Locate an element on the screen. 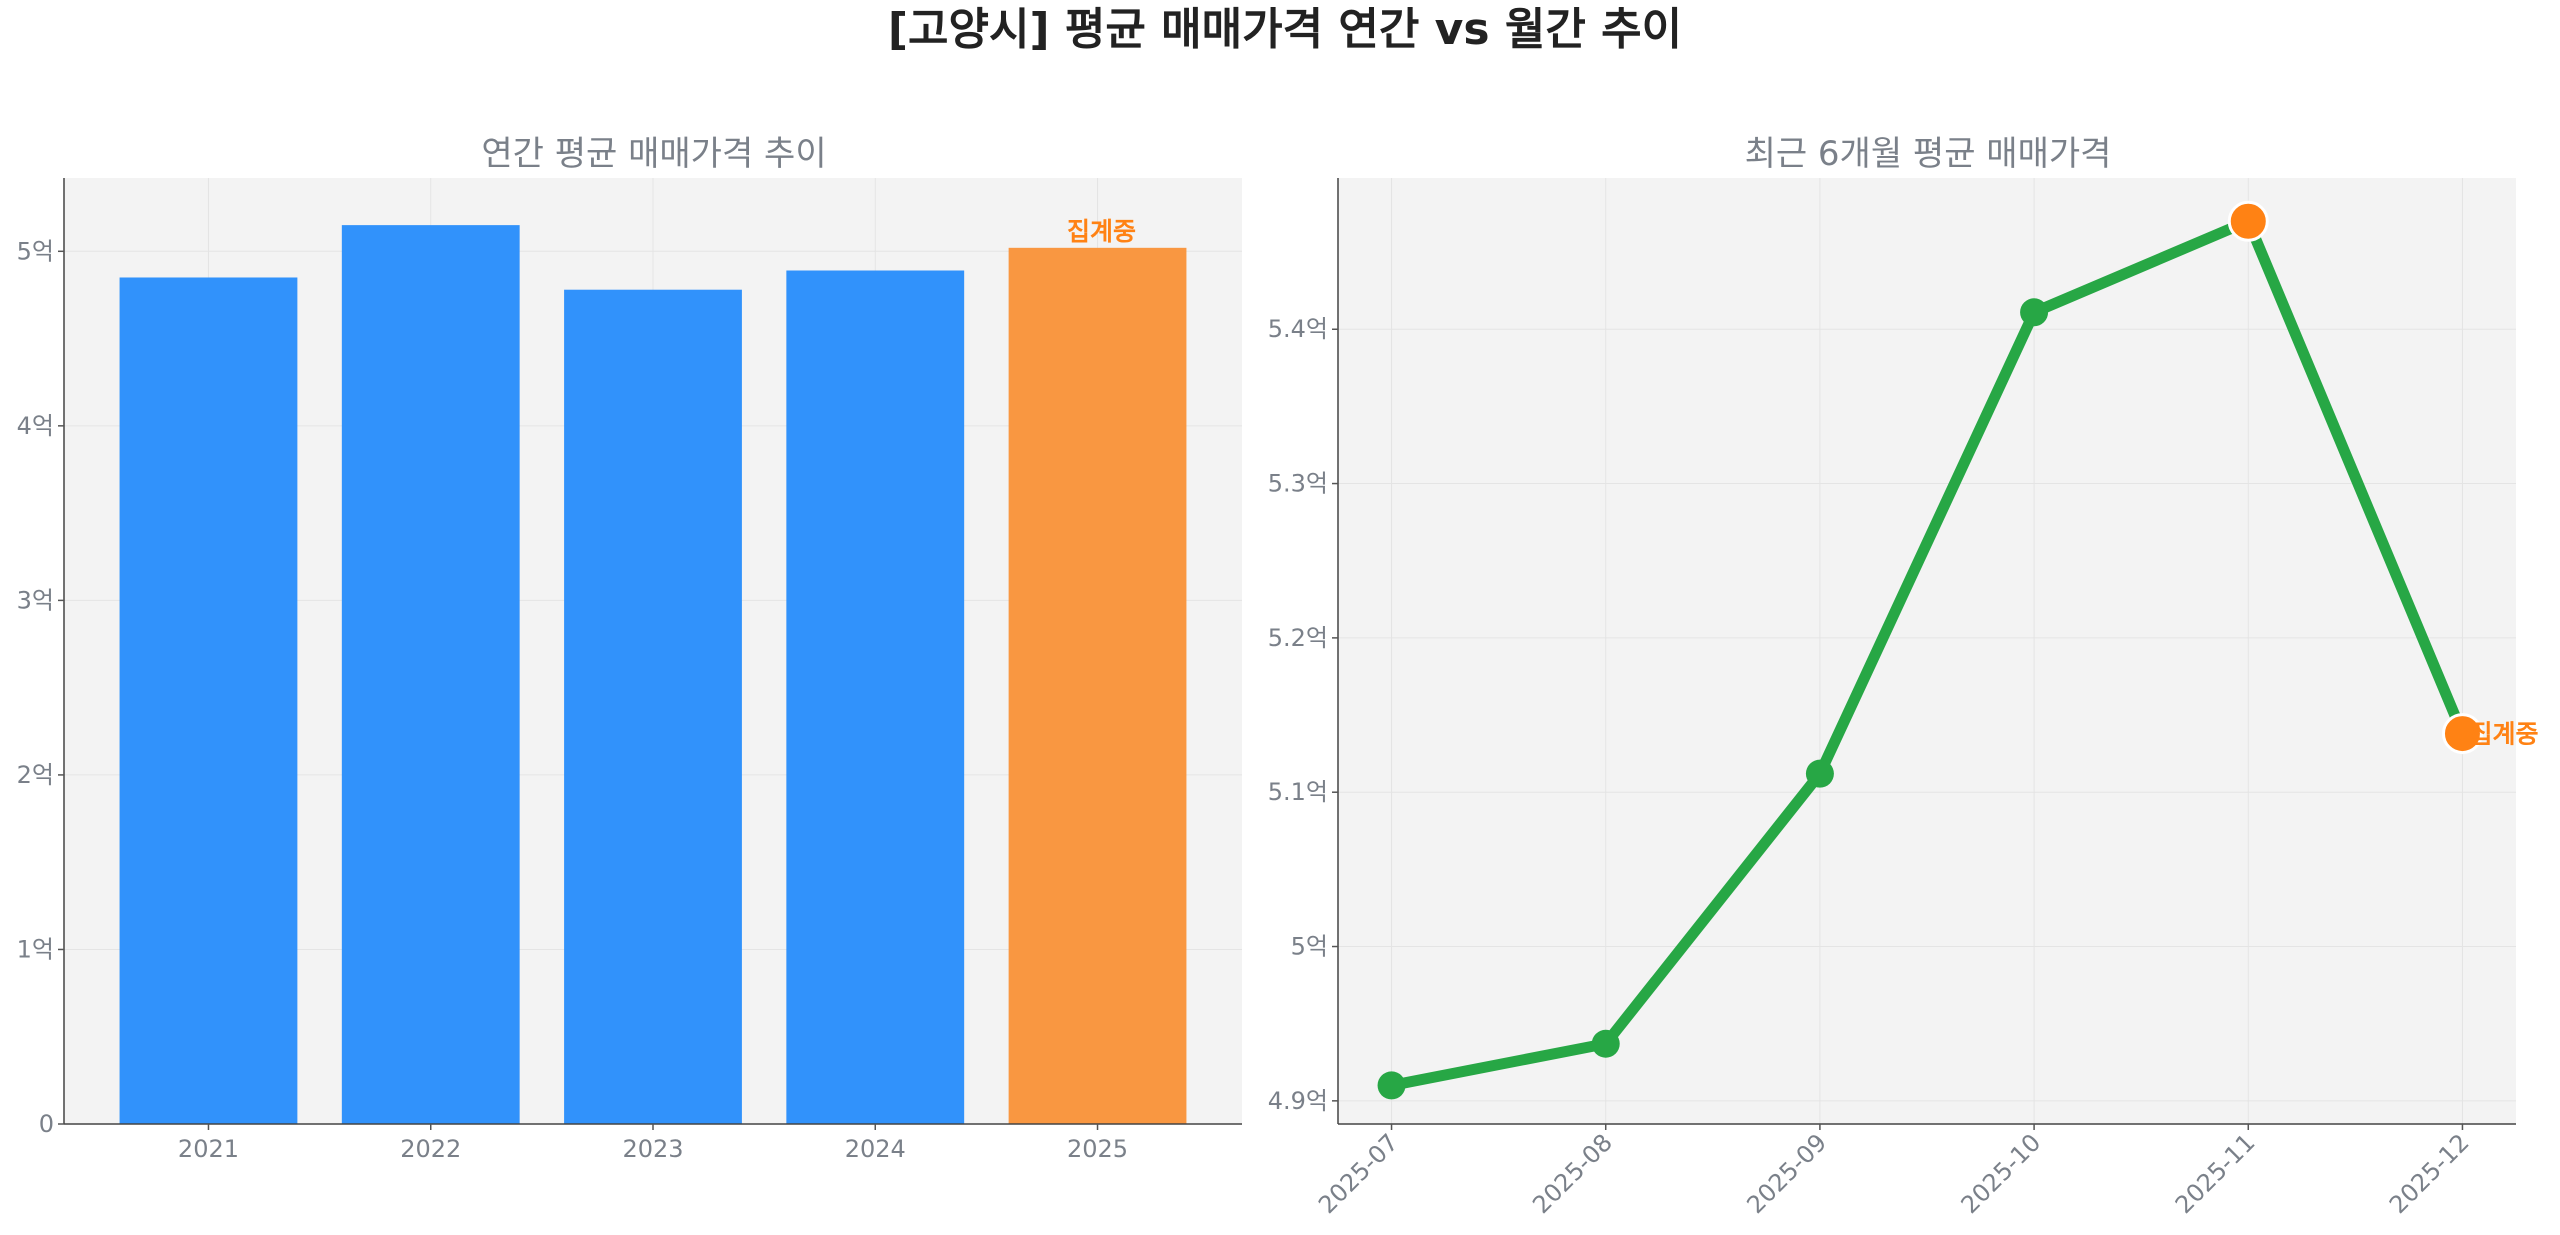 The height and width of the screenshot is (1235, 2560). bar-ytick-label: 5억 is located at coordinates (35, 251).